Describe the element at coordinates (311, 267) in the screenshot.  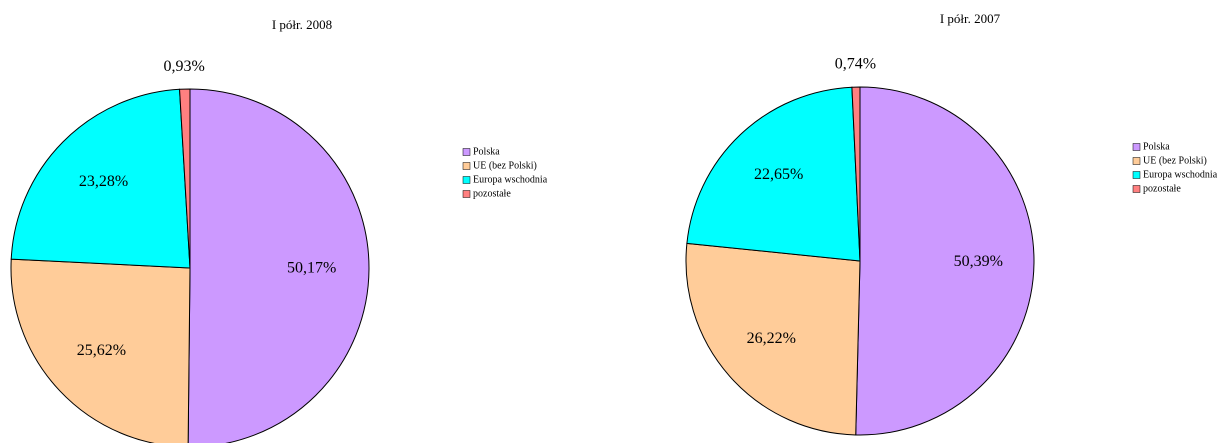
I see `value-label: 50,17%` at that location.